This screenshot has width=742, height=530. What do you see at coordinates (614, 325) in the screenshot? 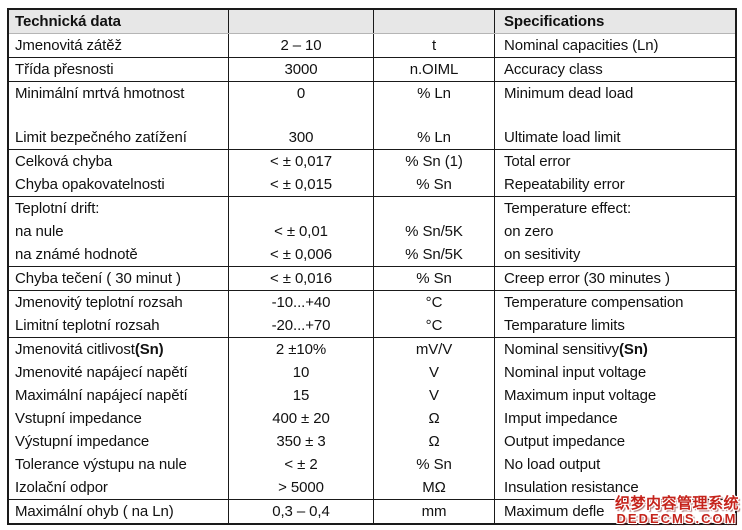
I see `spec-cell: Temparature limits` at bounding box center [614, 325].